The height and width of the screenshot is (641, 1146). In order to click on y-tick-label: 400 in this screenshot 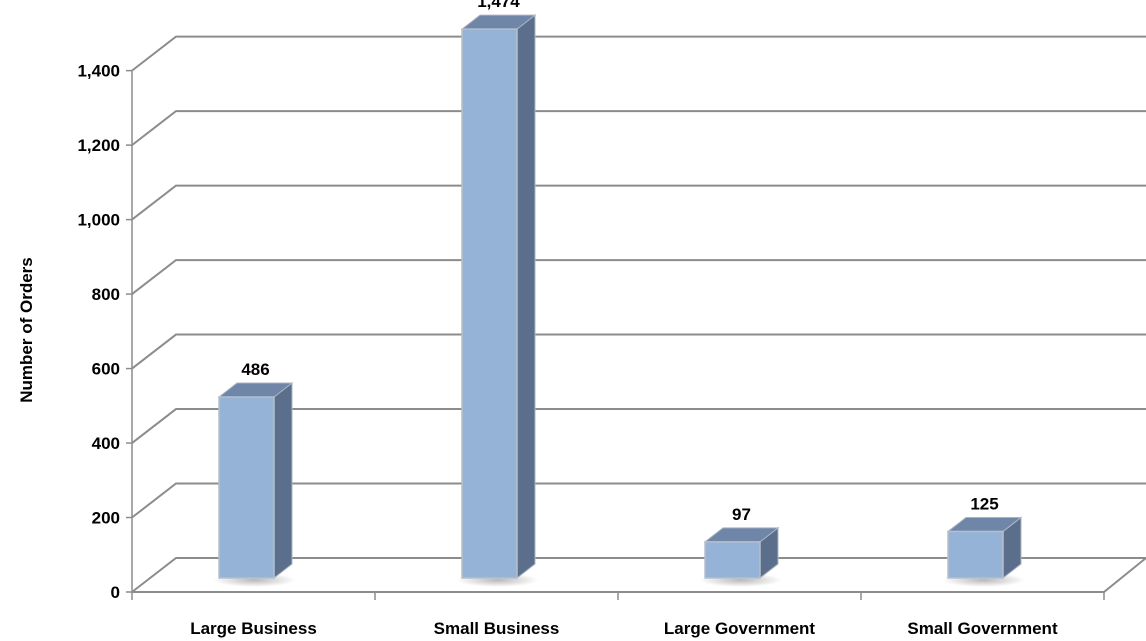, I will do `click(106, 443)`.